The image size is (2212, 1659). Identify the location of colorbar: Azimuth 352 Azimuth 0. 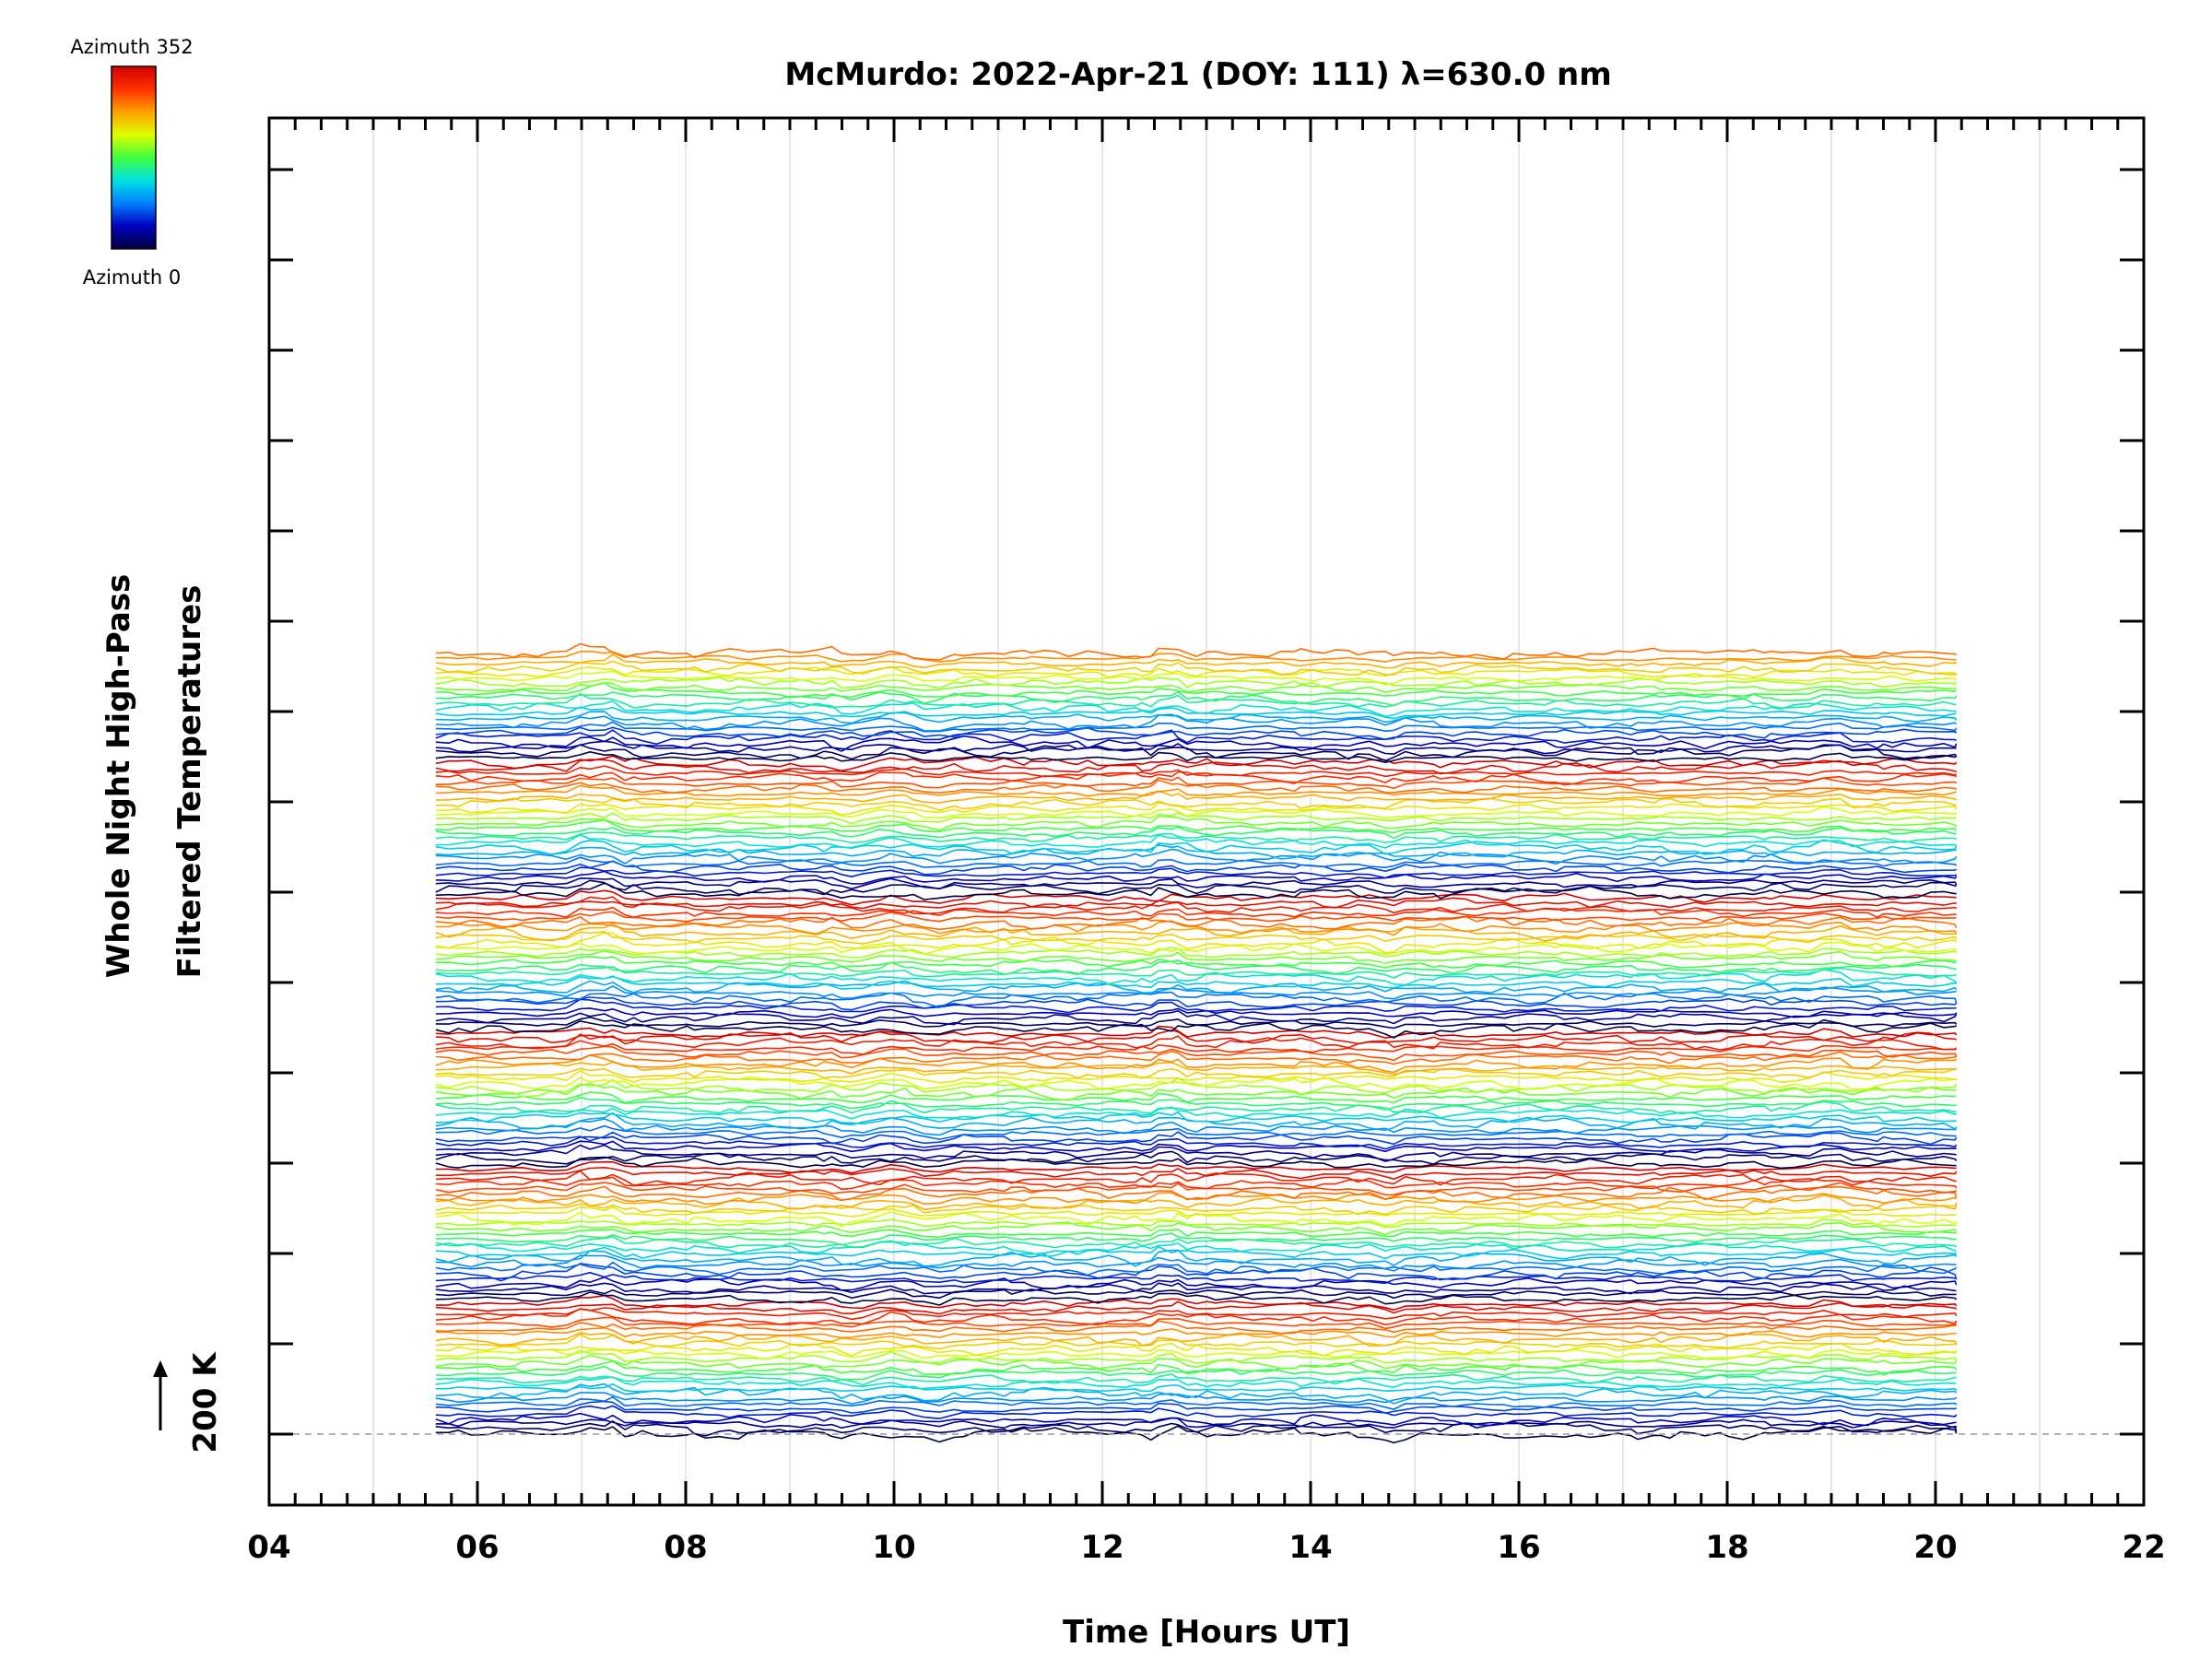
(131, 162).